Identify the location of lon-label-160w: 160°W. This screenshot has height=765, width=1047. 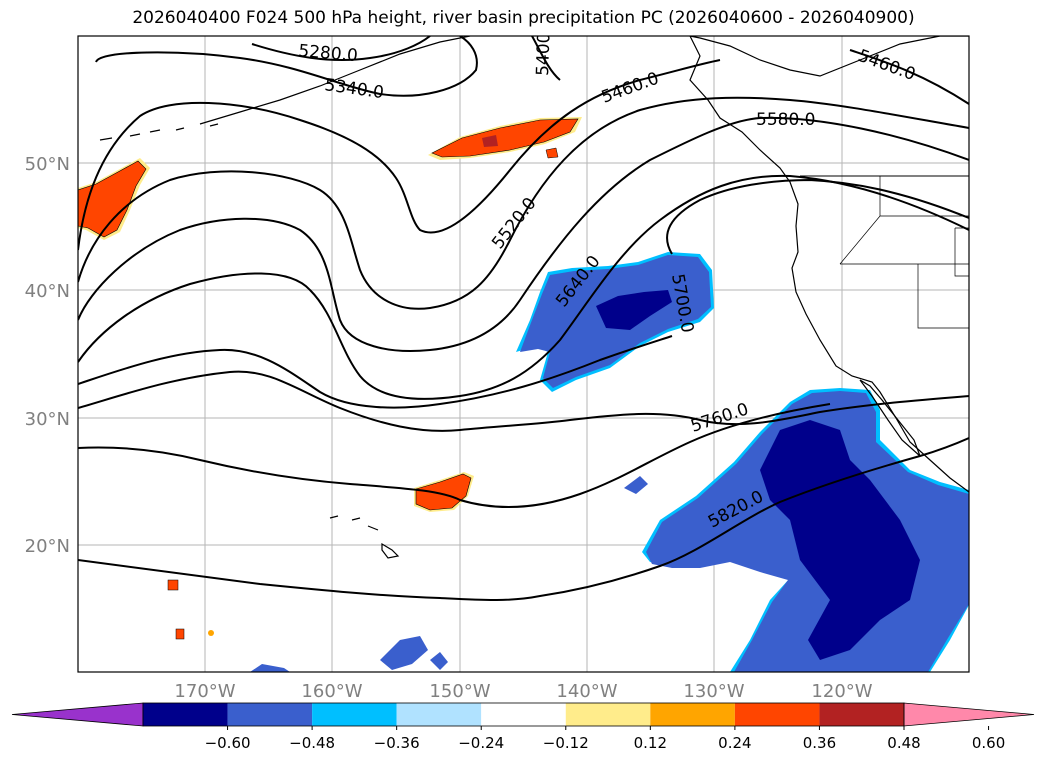
(331, 691).